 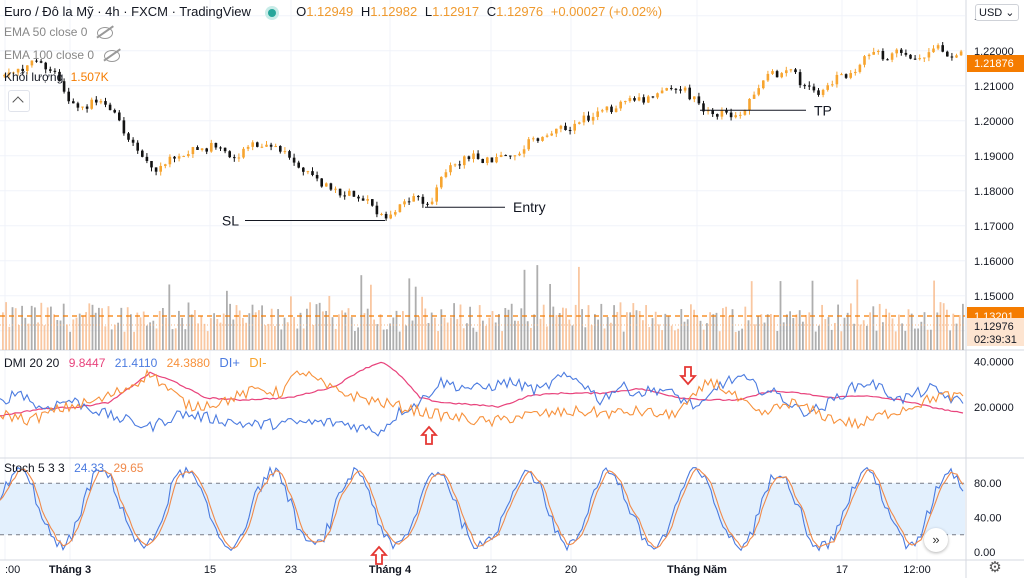 I want to click on volume-layer, so click(x=483, y=307).